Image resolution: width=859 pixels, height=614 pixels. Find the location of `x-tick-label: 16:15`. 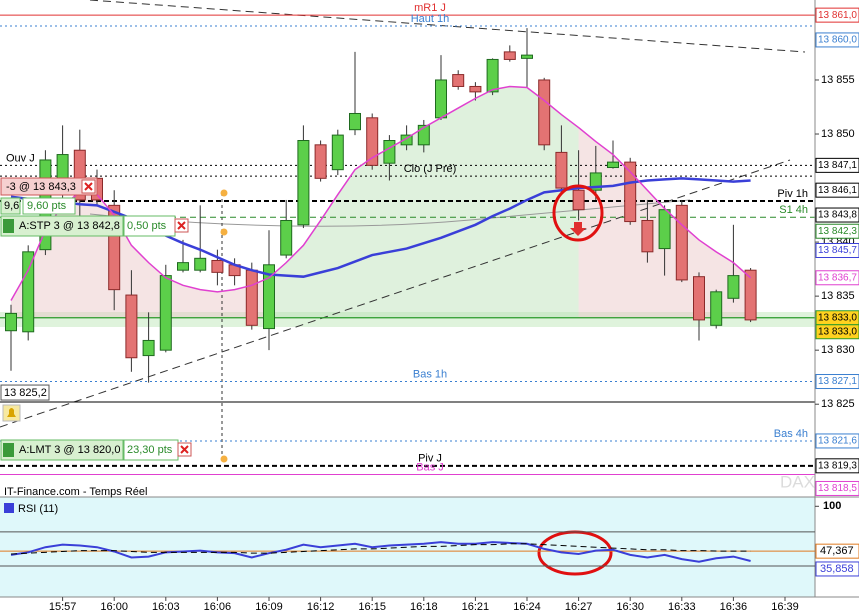

x-tick-label: 16:15 is located at coordinates (372, 607).